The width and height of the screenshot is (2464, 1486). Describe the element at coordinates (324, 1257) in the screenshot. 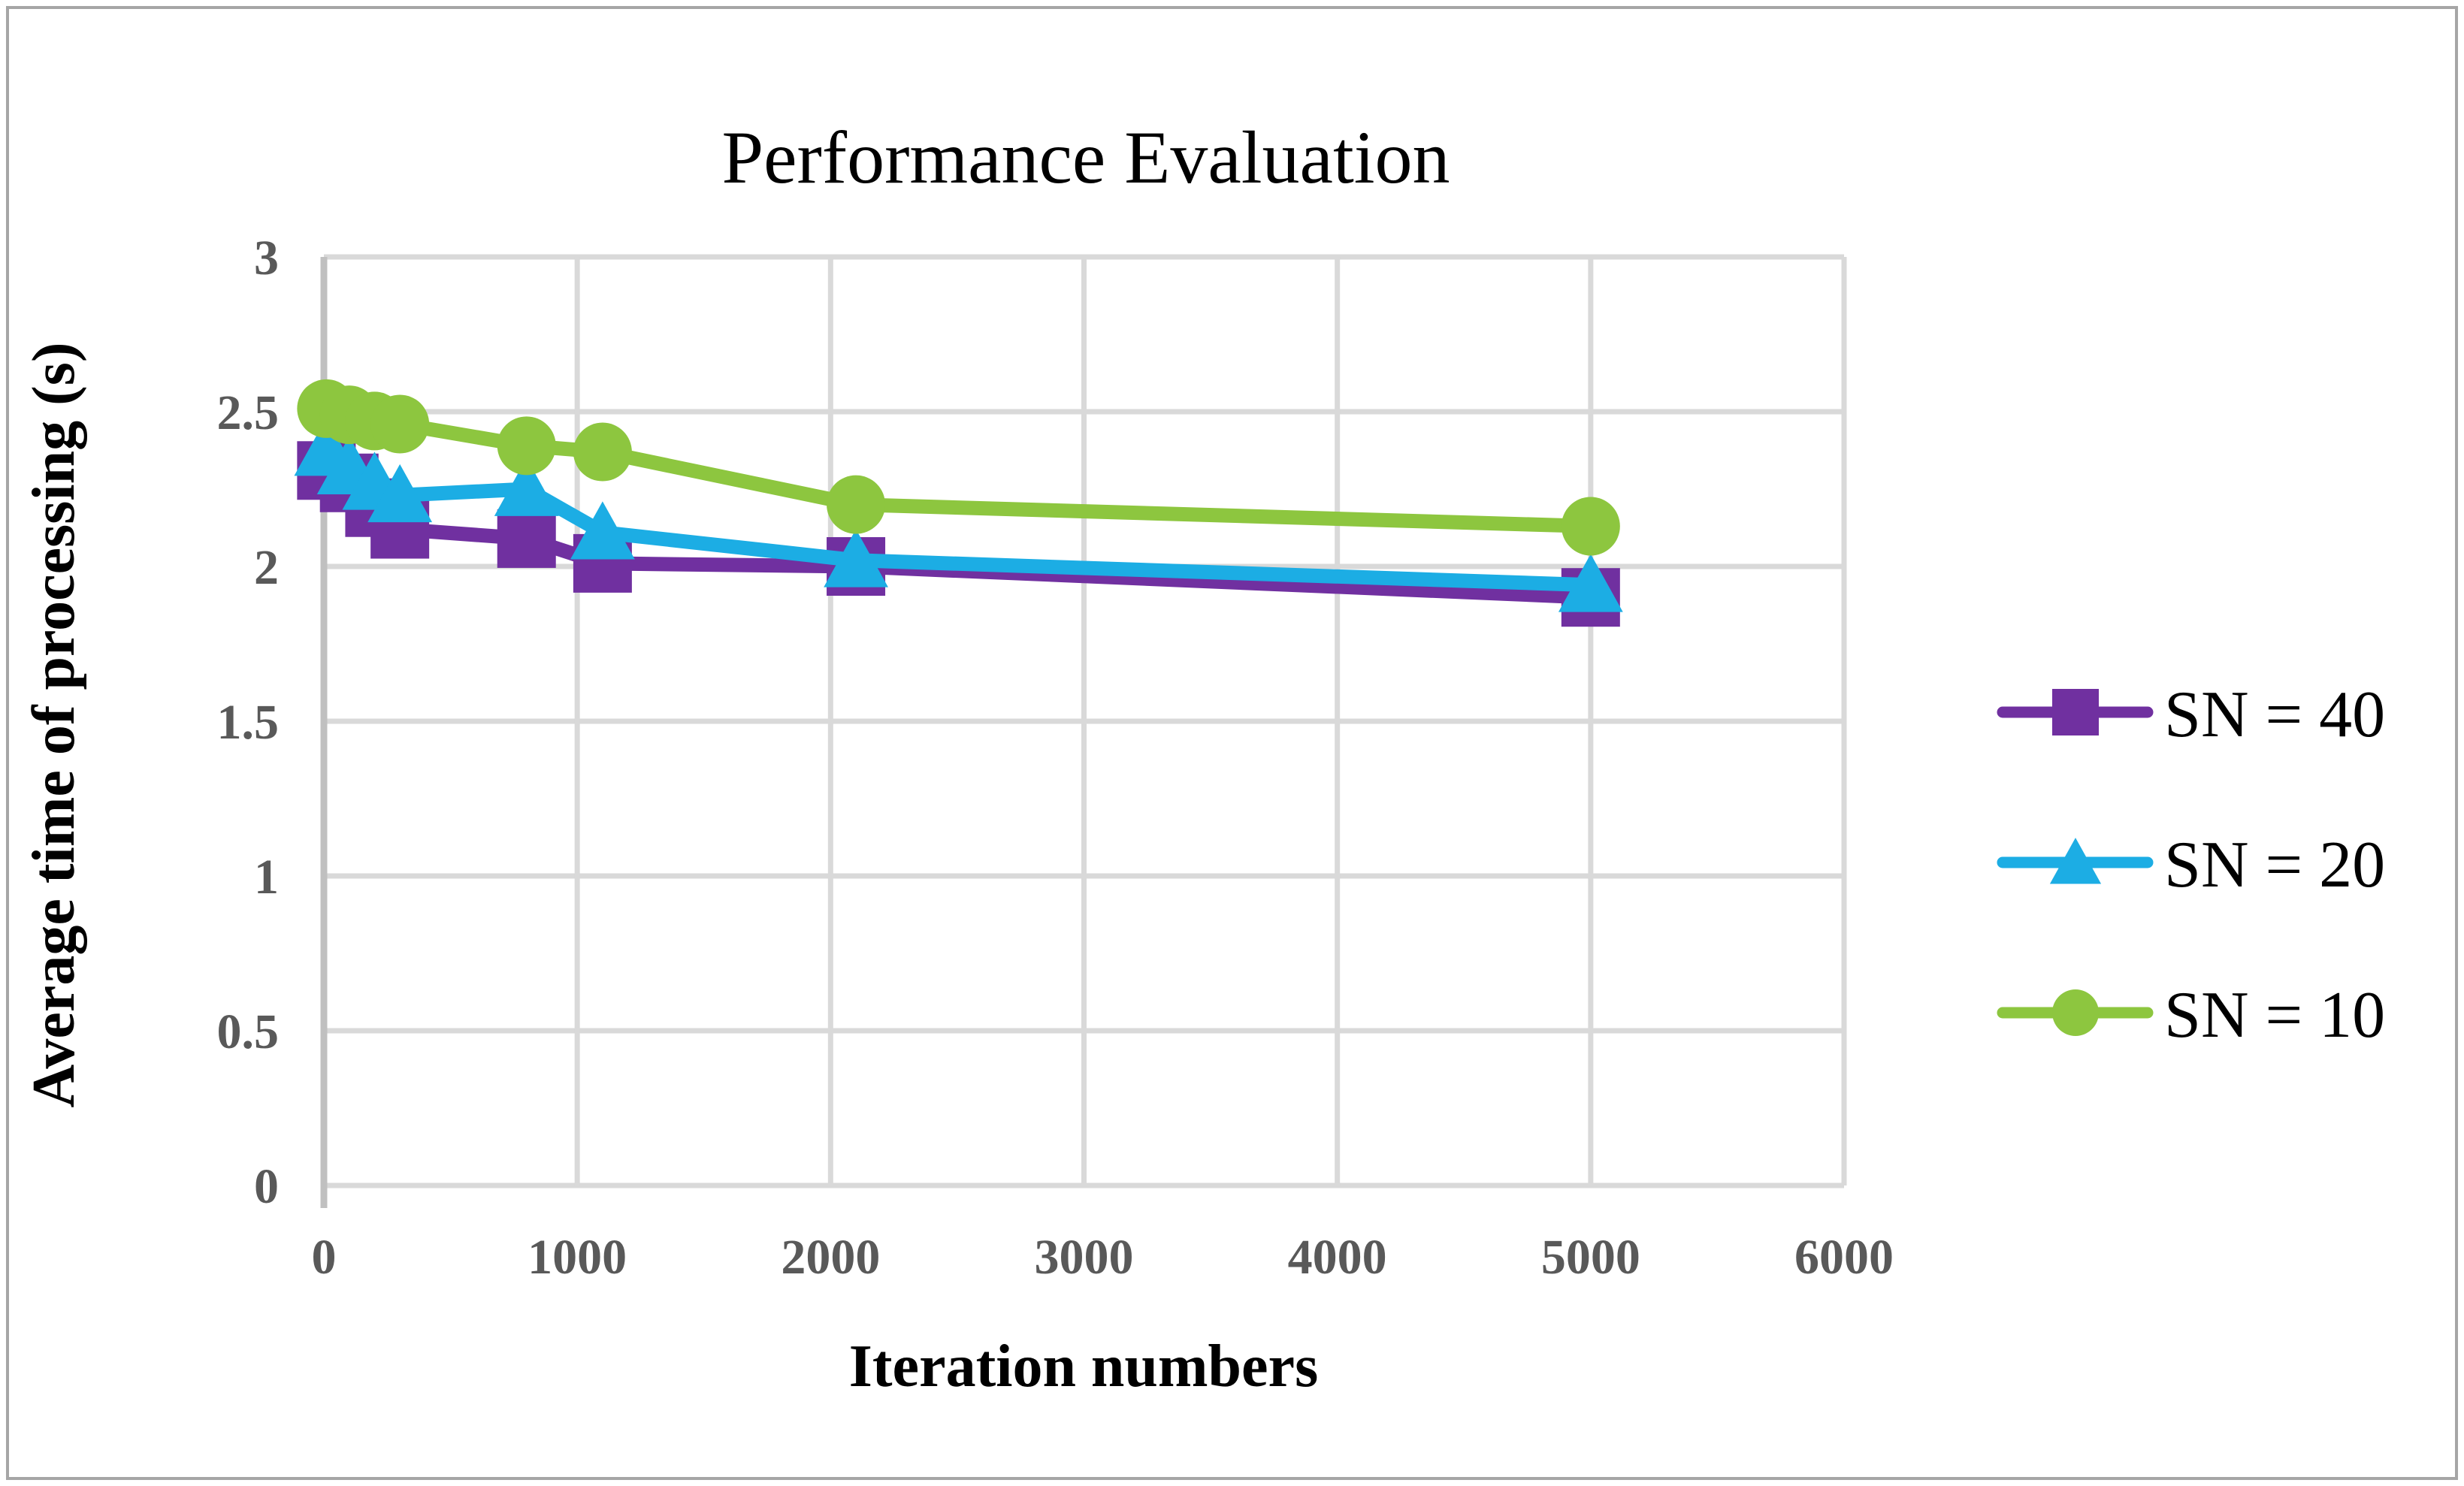

I see `x-tick-label: 0` at that location.